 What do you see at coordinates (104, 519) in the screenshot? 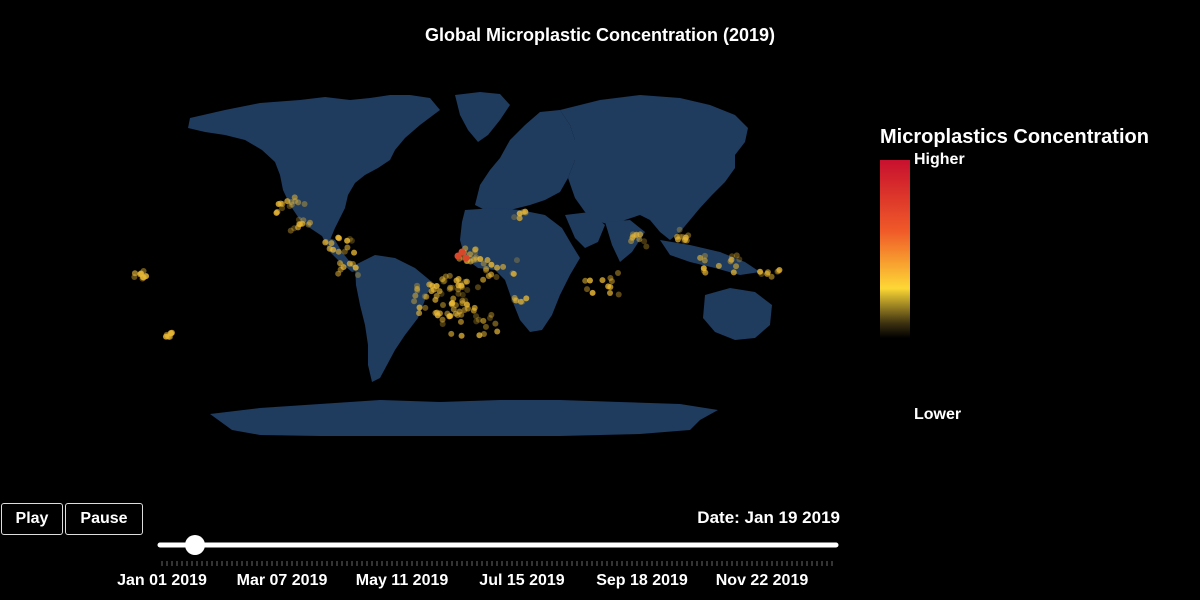
I see `pause-button: Pause` at bounding box center [104, 519].